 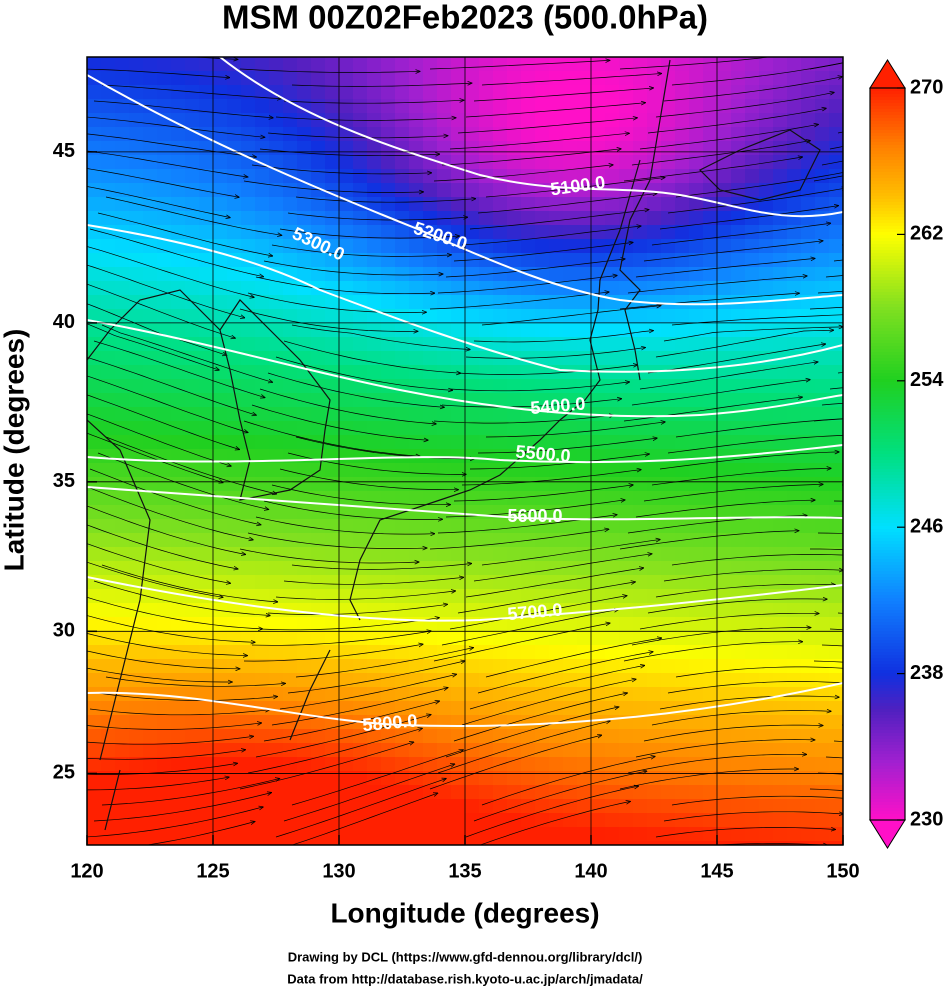 What do you see at coordinates (465, 18) in the screenshot?
I see `chart-title: MSM 00Z02Feb2023 (500.0hPa)` at bounding box center [465, 18].